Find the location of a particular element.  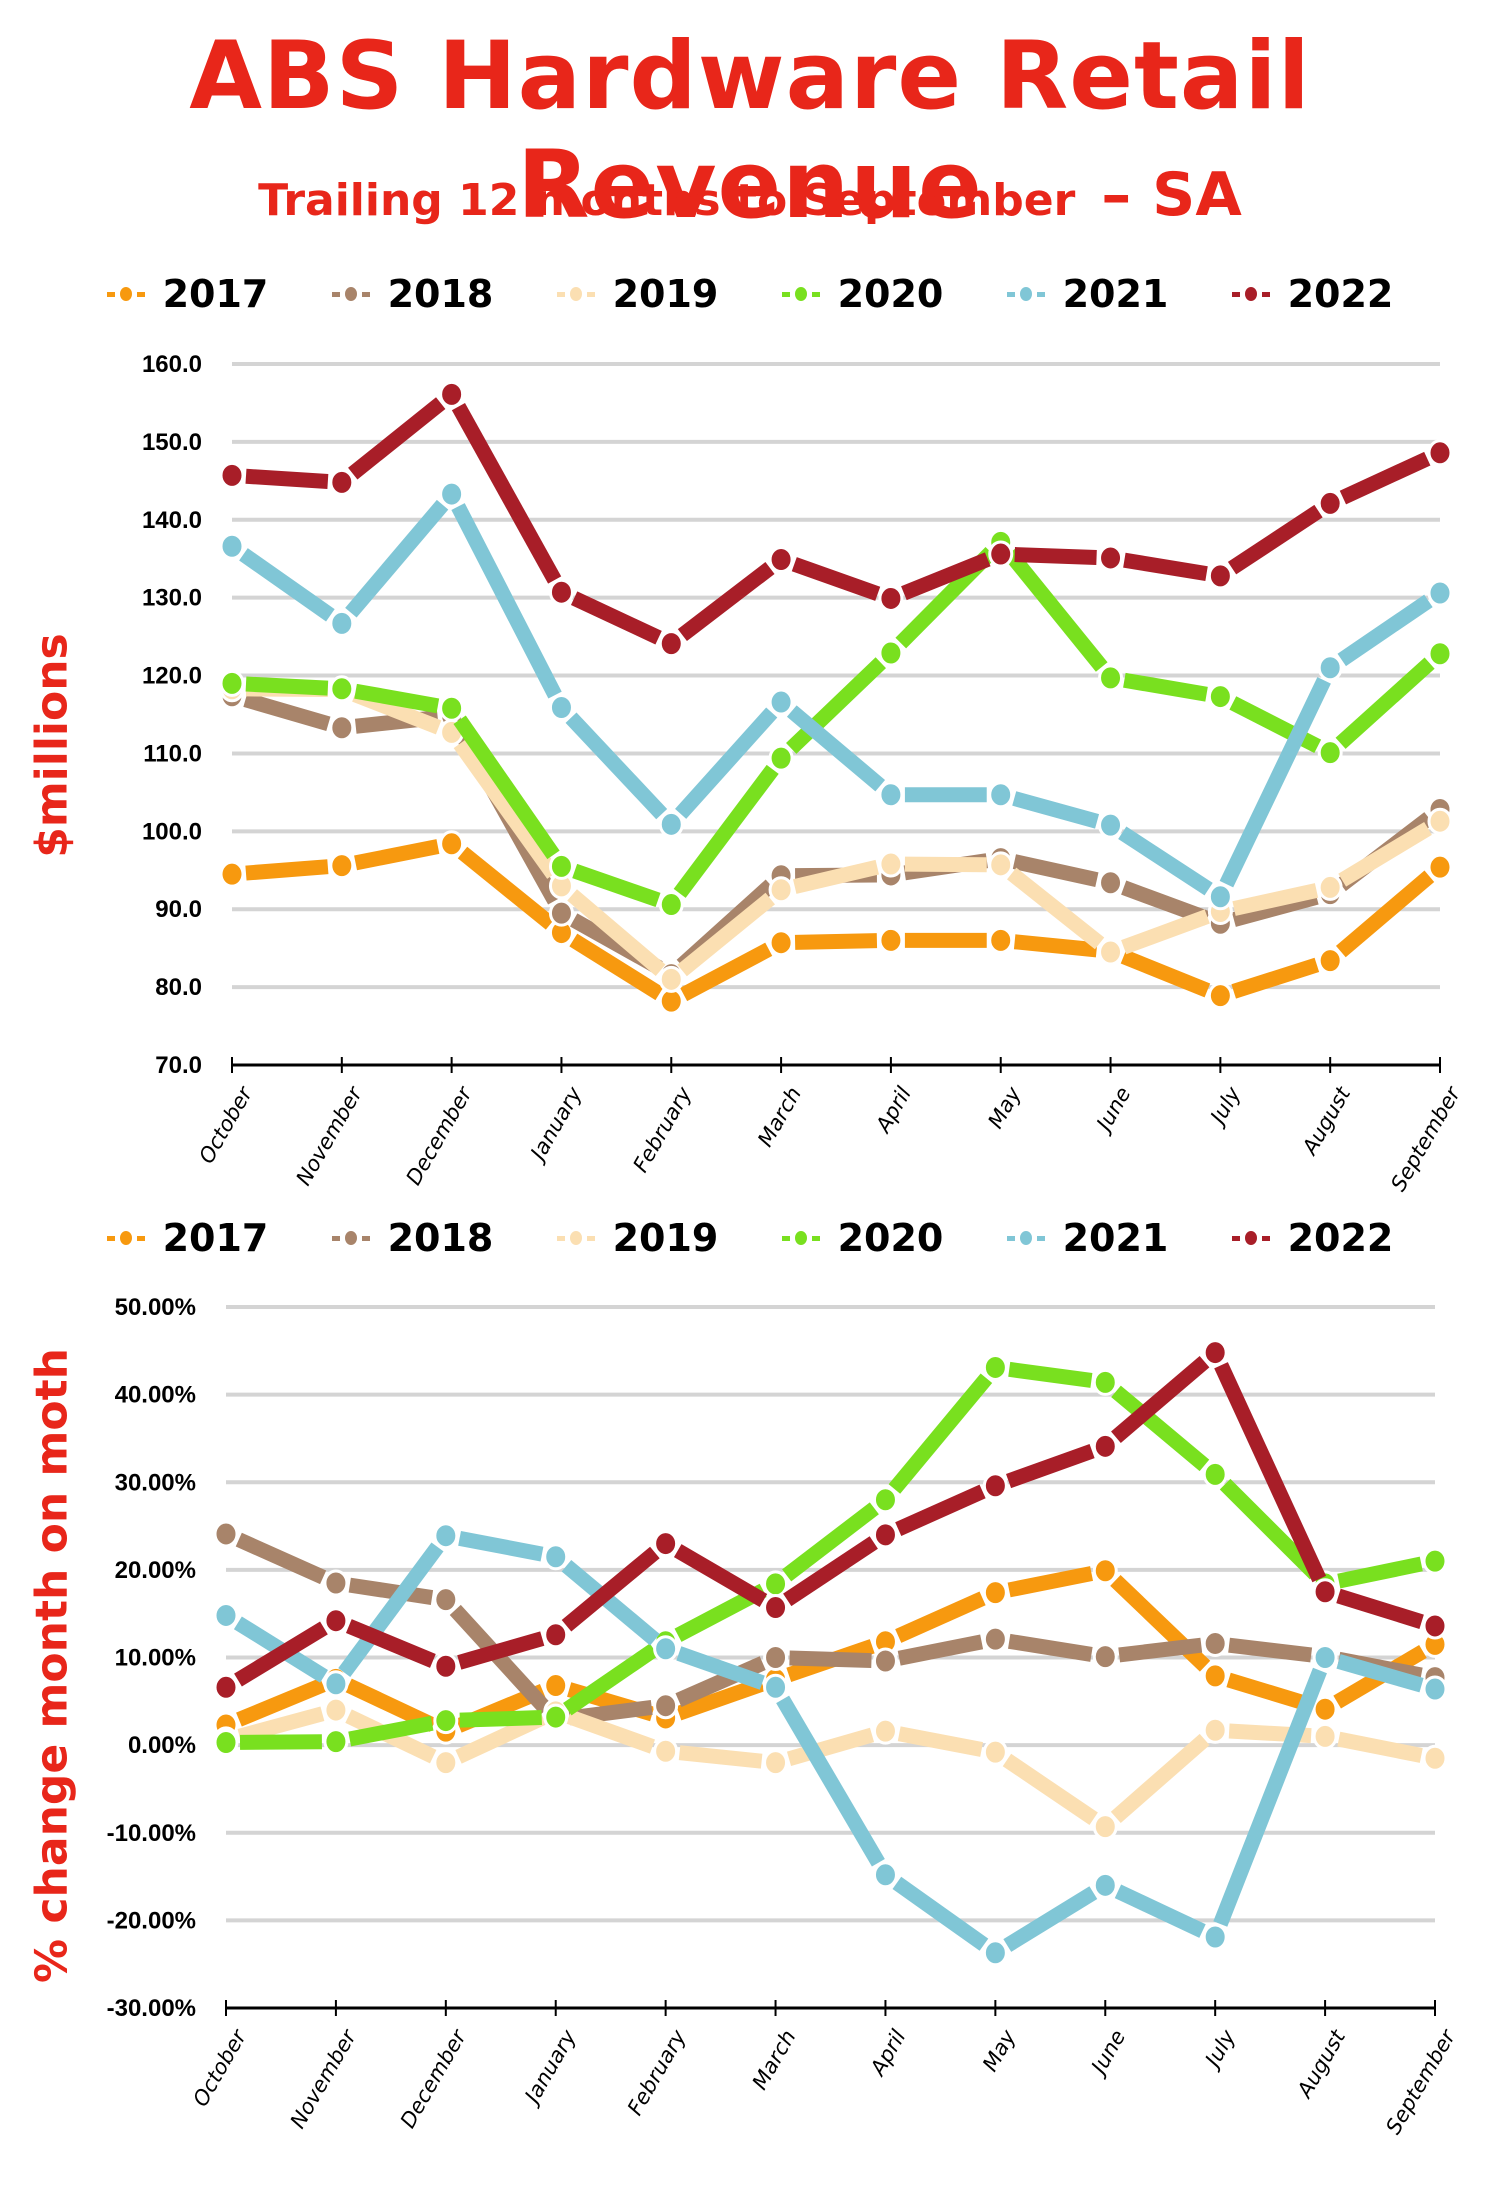

legend-item-2021: 2021 is located at coordinates (1087, 294).